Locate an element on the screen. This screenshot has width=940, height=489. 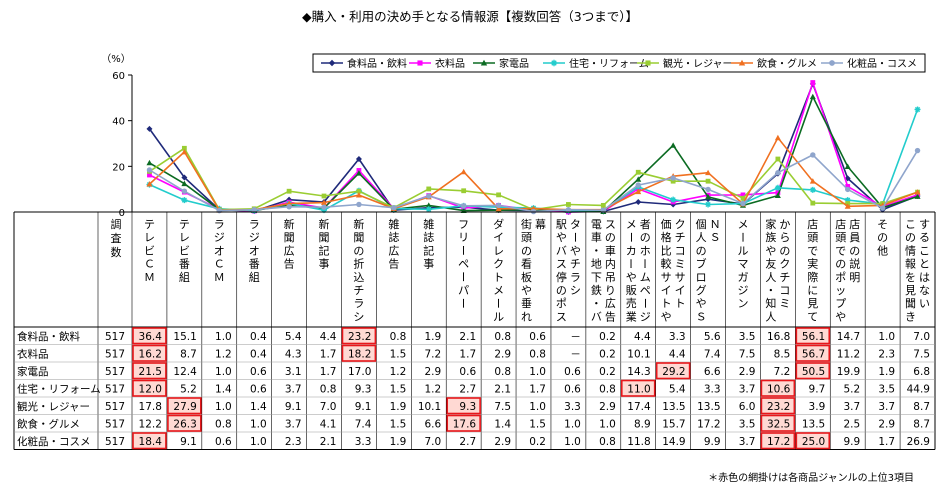
data-cell: 13.5 is located at coordinates (708, 407).